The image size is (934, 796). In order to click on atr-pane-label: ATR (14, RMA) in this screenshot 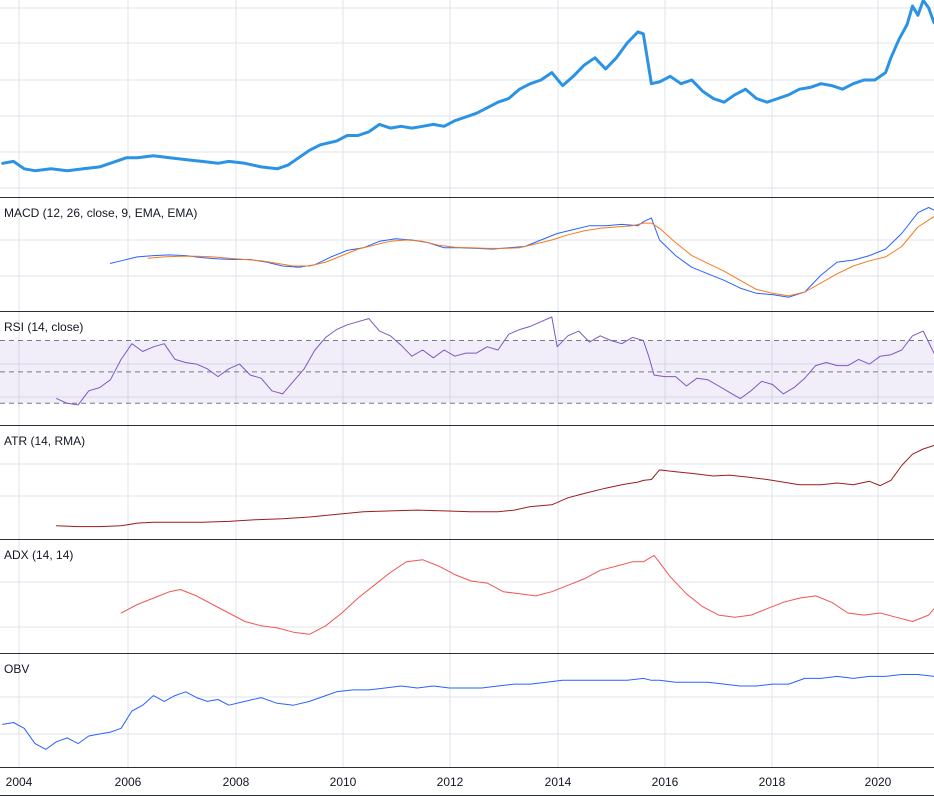, I will do `click(44, 441)`.